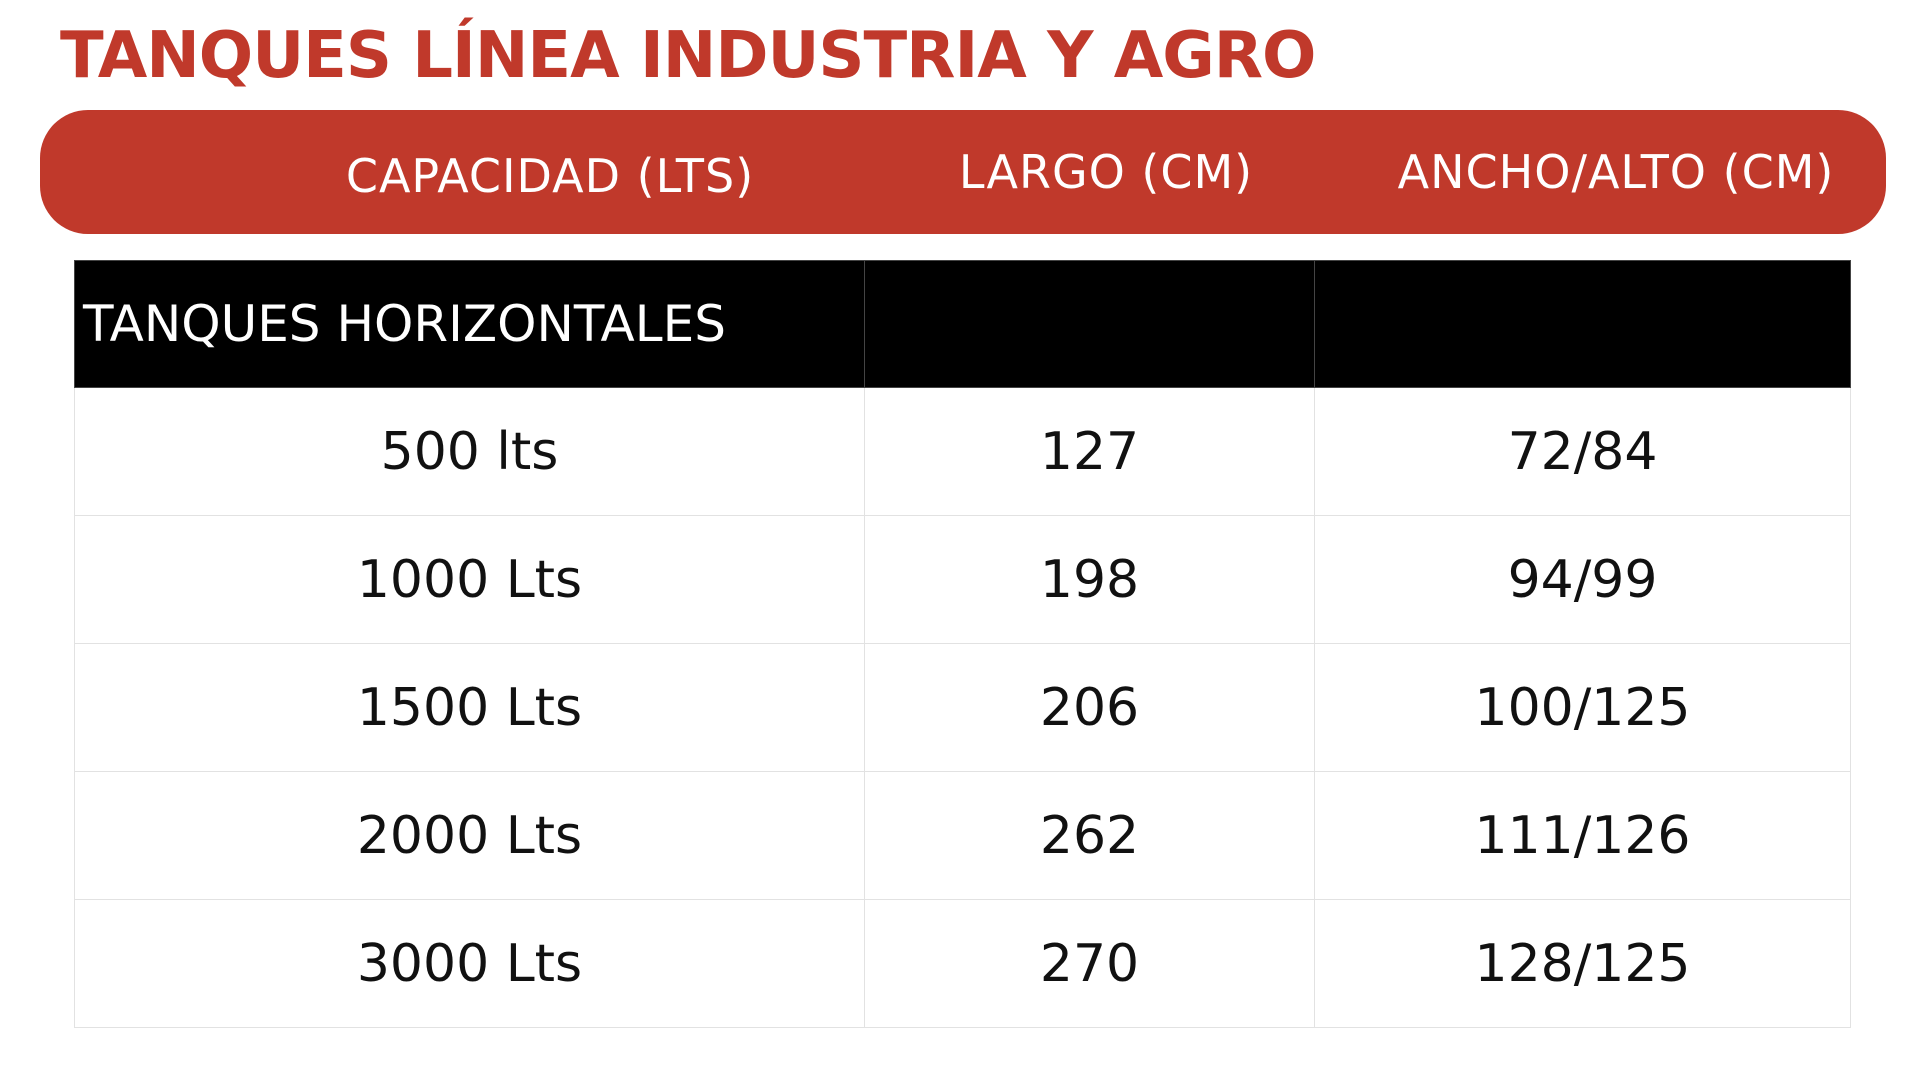 This screenshot has height=1080, width=1920. Describe the element at coordinates (1582, 835) in the screenshot. I see `ancho-alto-cell: 111/126` at that location.